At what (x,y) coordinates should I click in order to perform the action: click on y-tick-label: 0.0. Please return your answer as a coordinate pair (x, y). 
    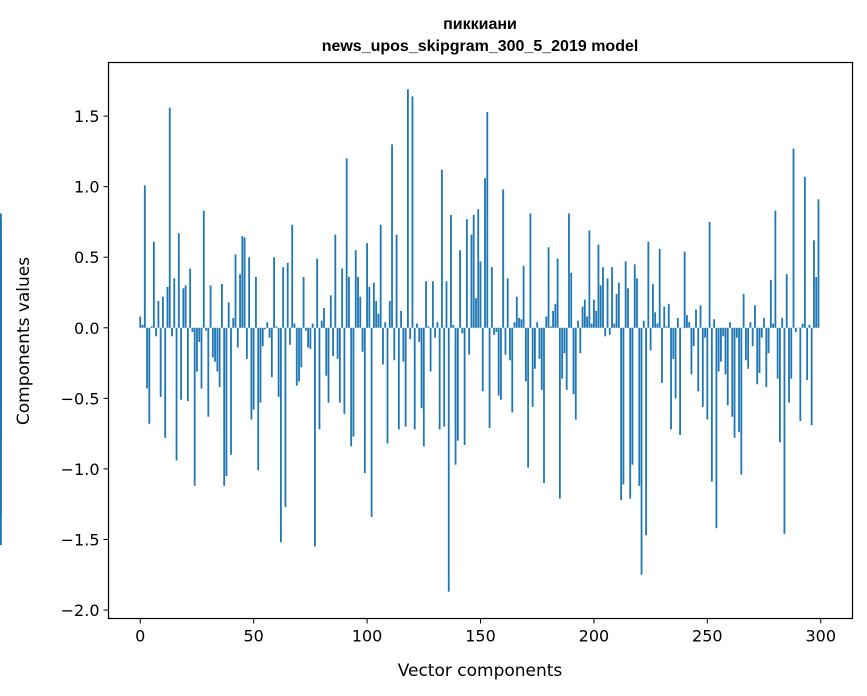
    Looking at the image, I should click on (86, 328).